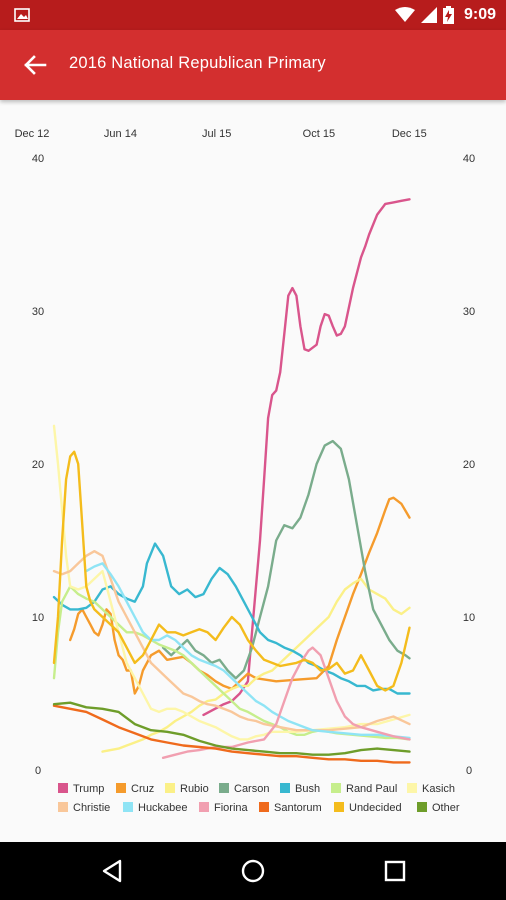  I want to click on legend-swatch-other, so click(422, 807).